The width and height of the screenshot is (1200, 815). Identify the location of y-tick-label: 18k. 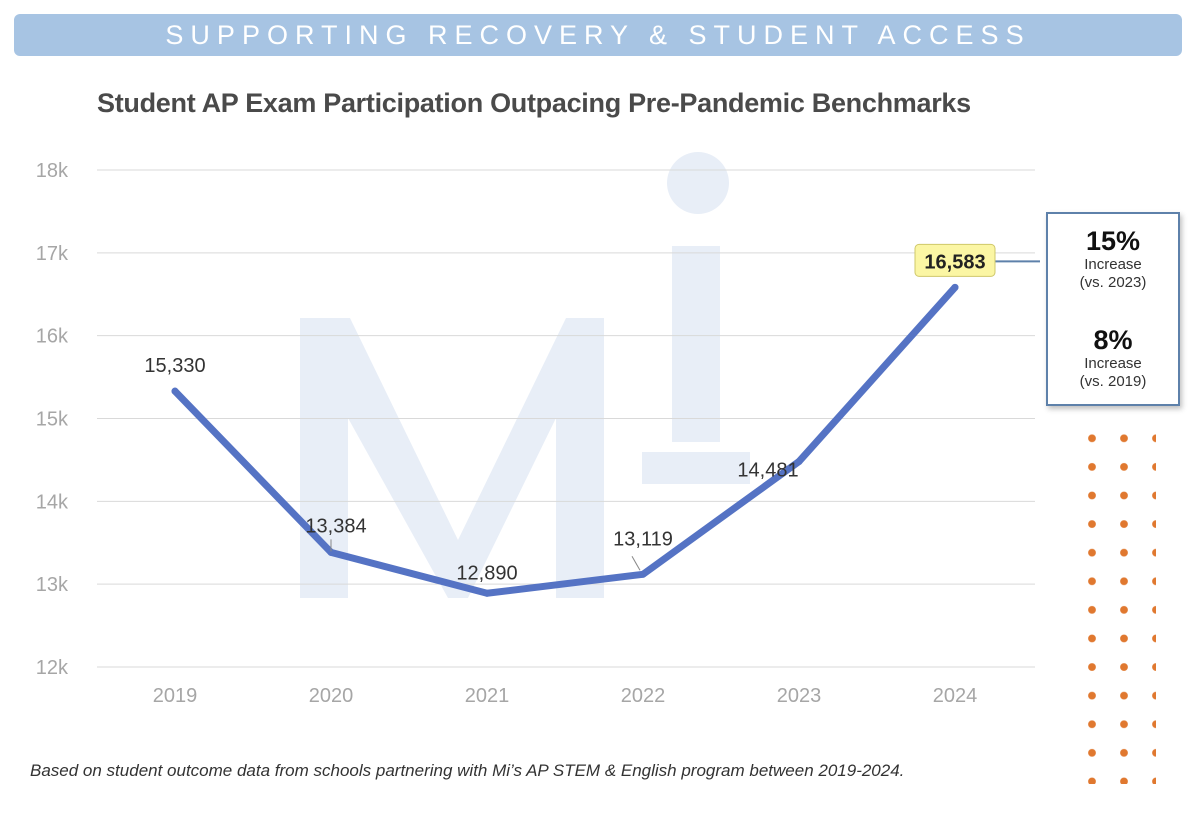
(52, 171).